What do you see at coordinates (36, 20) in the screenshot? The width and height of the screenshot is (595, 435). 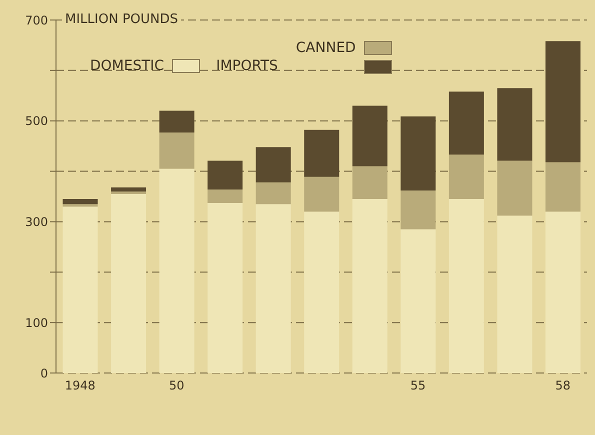 I see `y-tick-label: 700` at bounding box center [36, 20].